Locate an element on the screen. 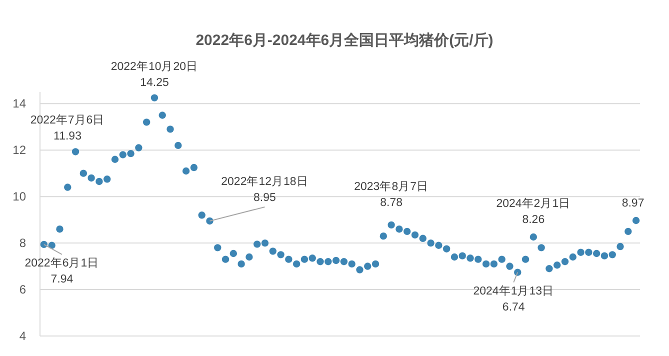  annotation: 2024年2月1日 8.26 is located at coordinates (533, 211).